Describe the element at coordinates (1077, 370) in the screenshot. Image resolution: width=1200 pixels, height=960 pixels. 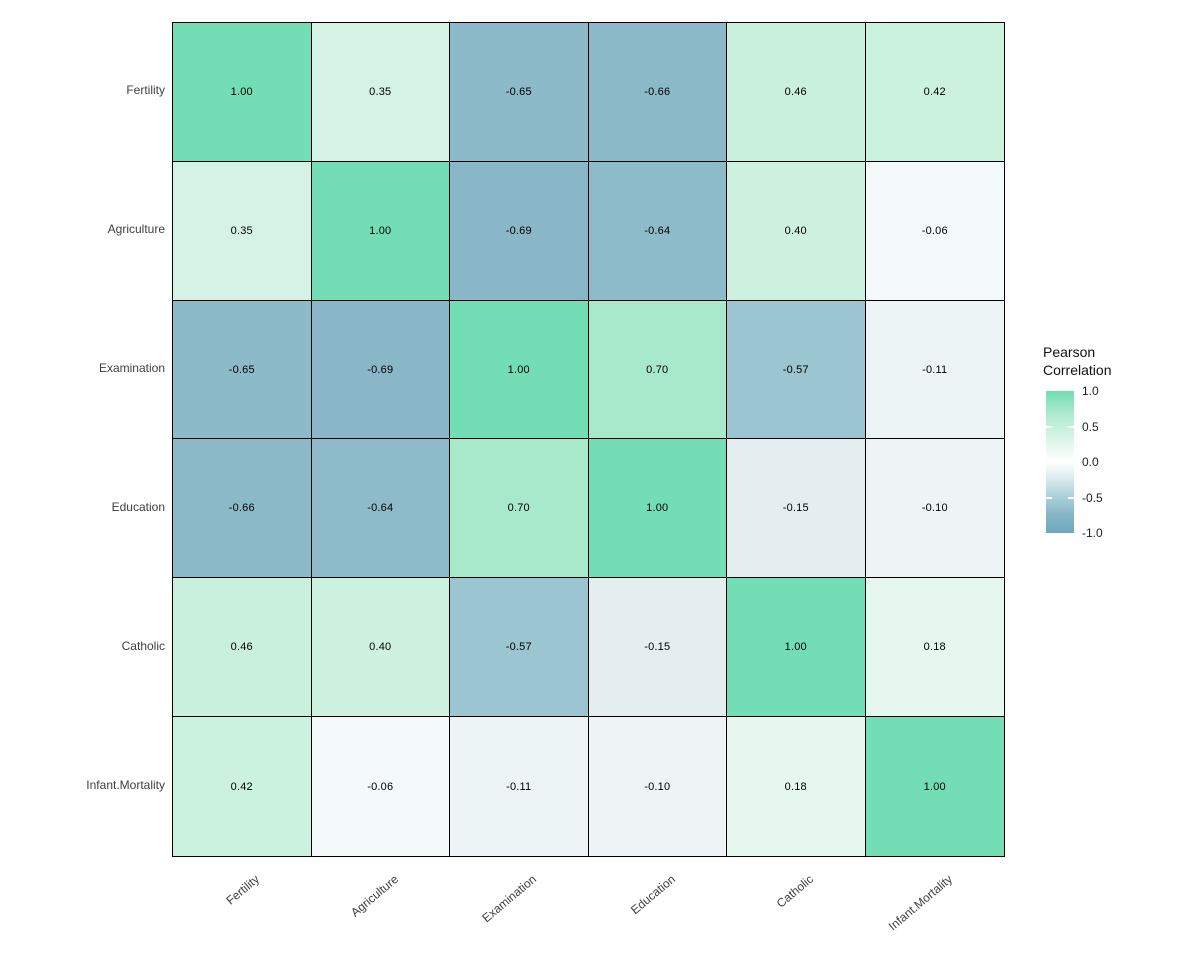
I see `legend-title-line: Correlation` at that location.